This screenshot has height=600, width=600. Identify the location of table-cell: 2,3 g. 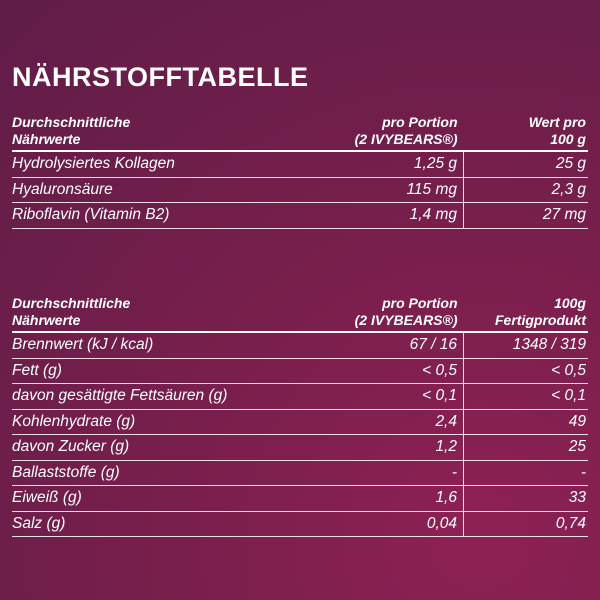
(525, 190).